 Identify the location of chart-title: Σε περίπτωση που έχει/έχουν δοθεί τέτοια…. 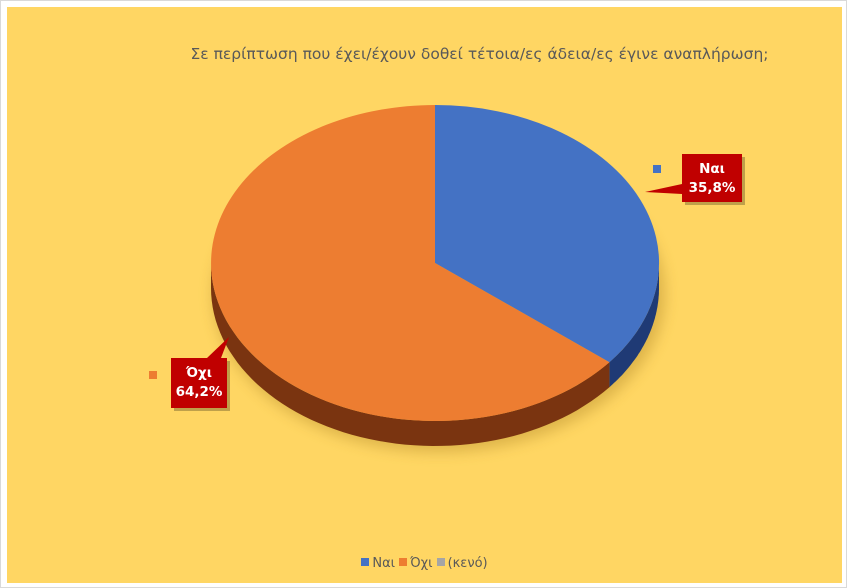
(479, 54).